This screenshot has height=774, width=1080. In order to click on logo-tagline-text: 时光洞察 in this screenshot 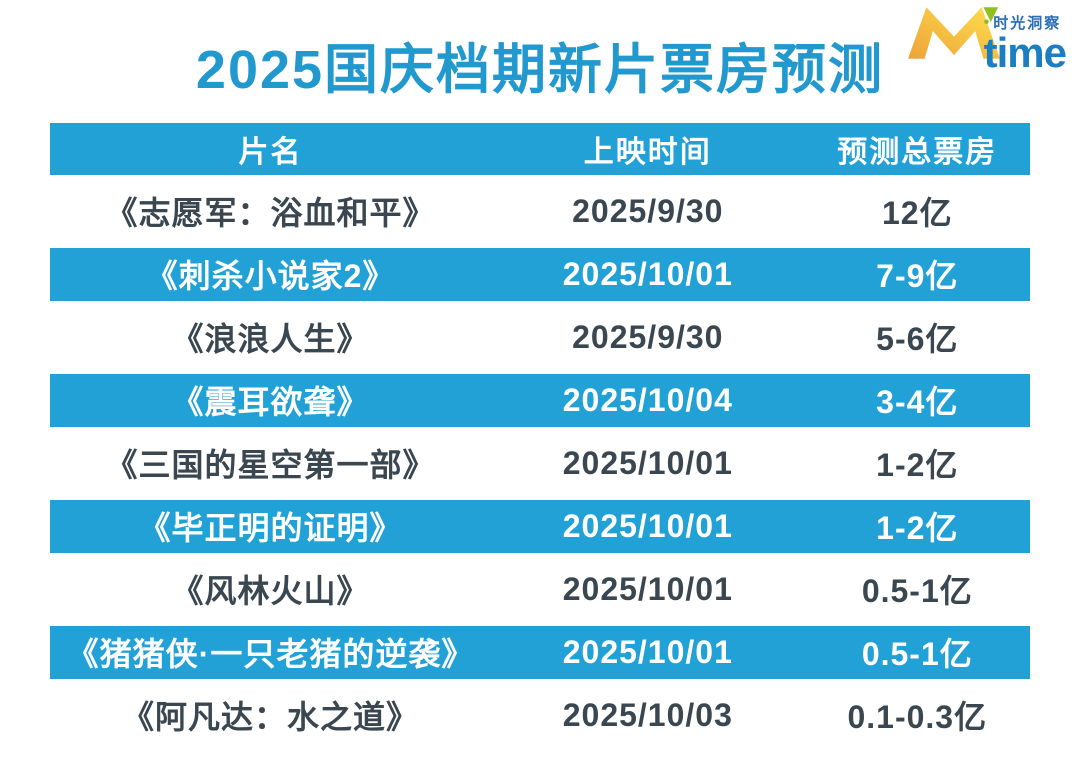, I will do `click(1027, 23)`.